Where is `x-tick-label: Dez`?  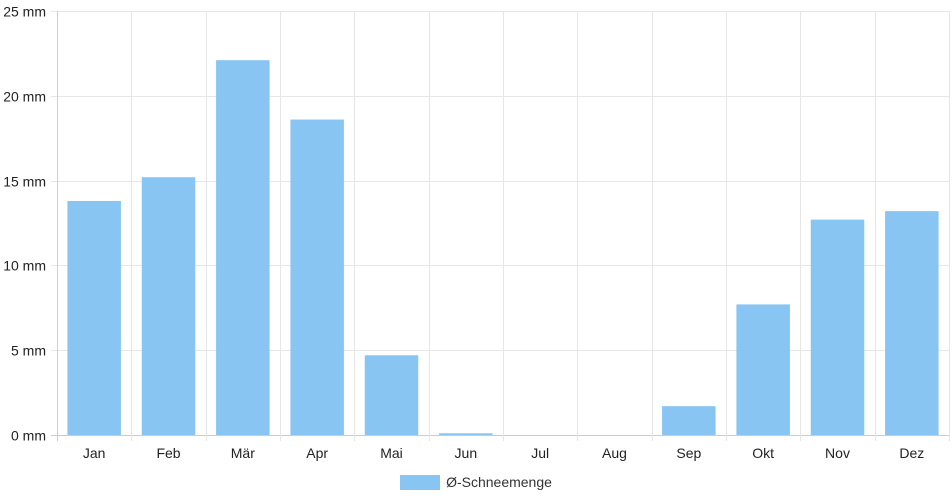 x-tick-label: Dez is located at coordinates (911, 453).